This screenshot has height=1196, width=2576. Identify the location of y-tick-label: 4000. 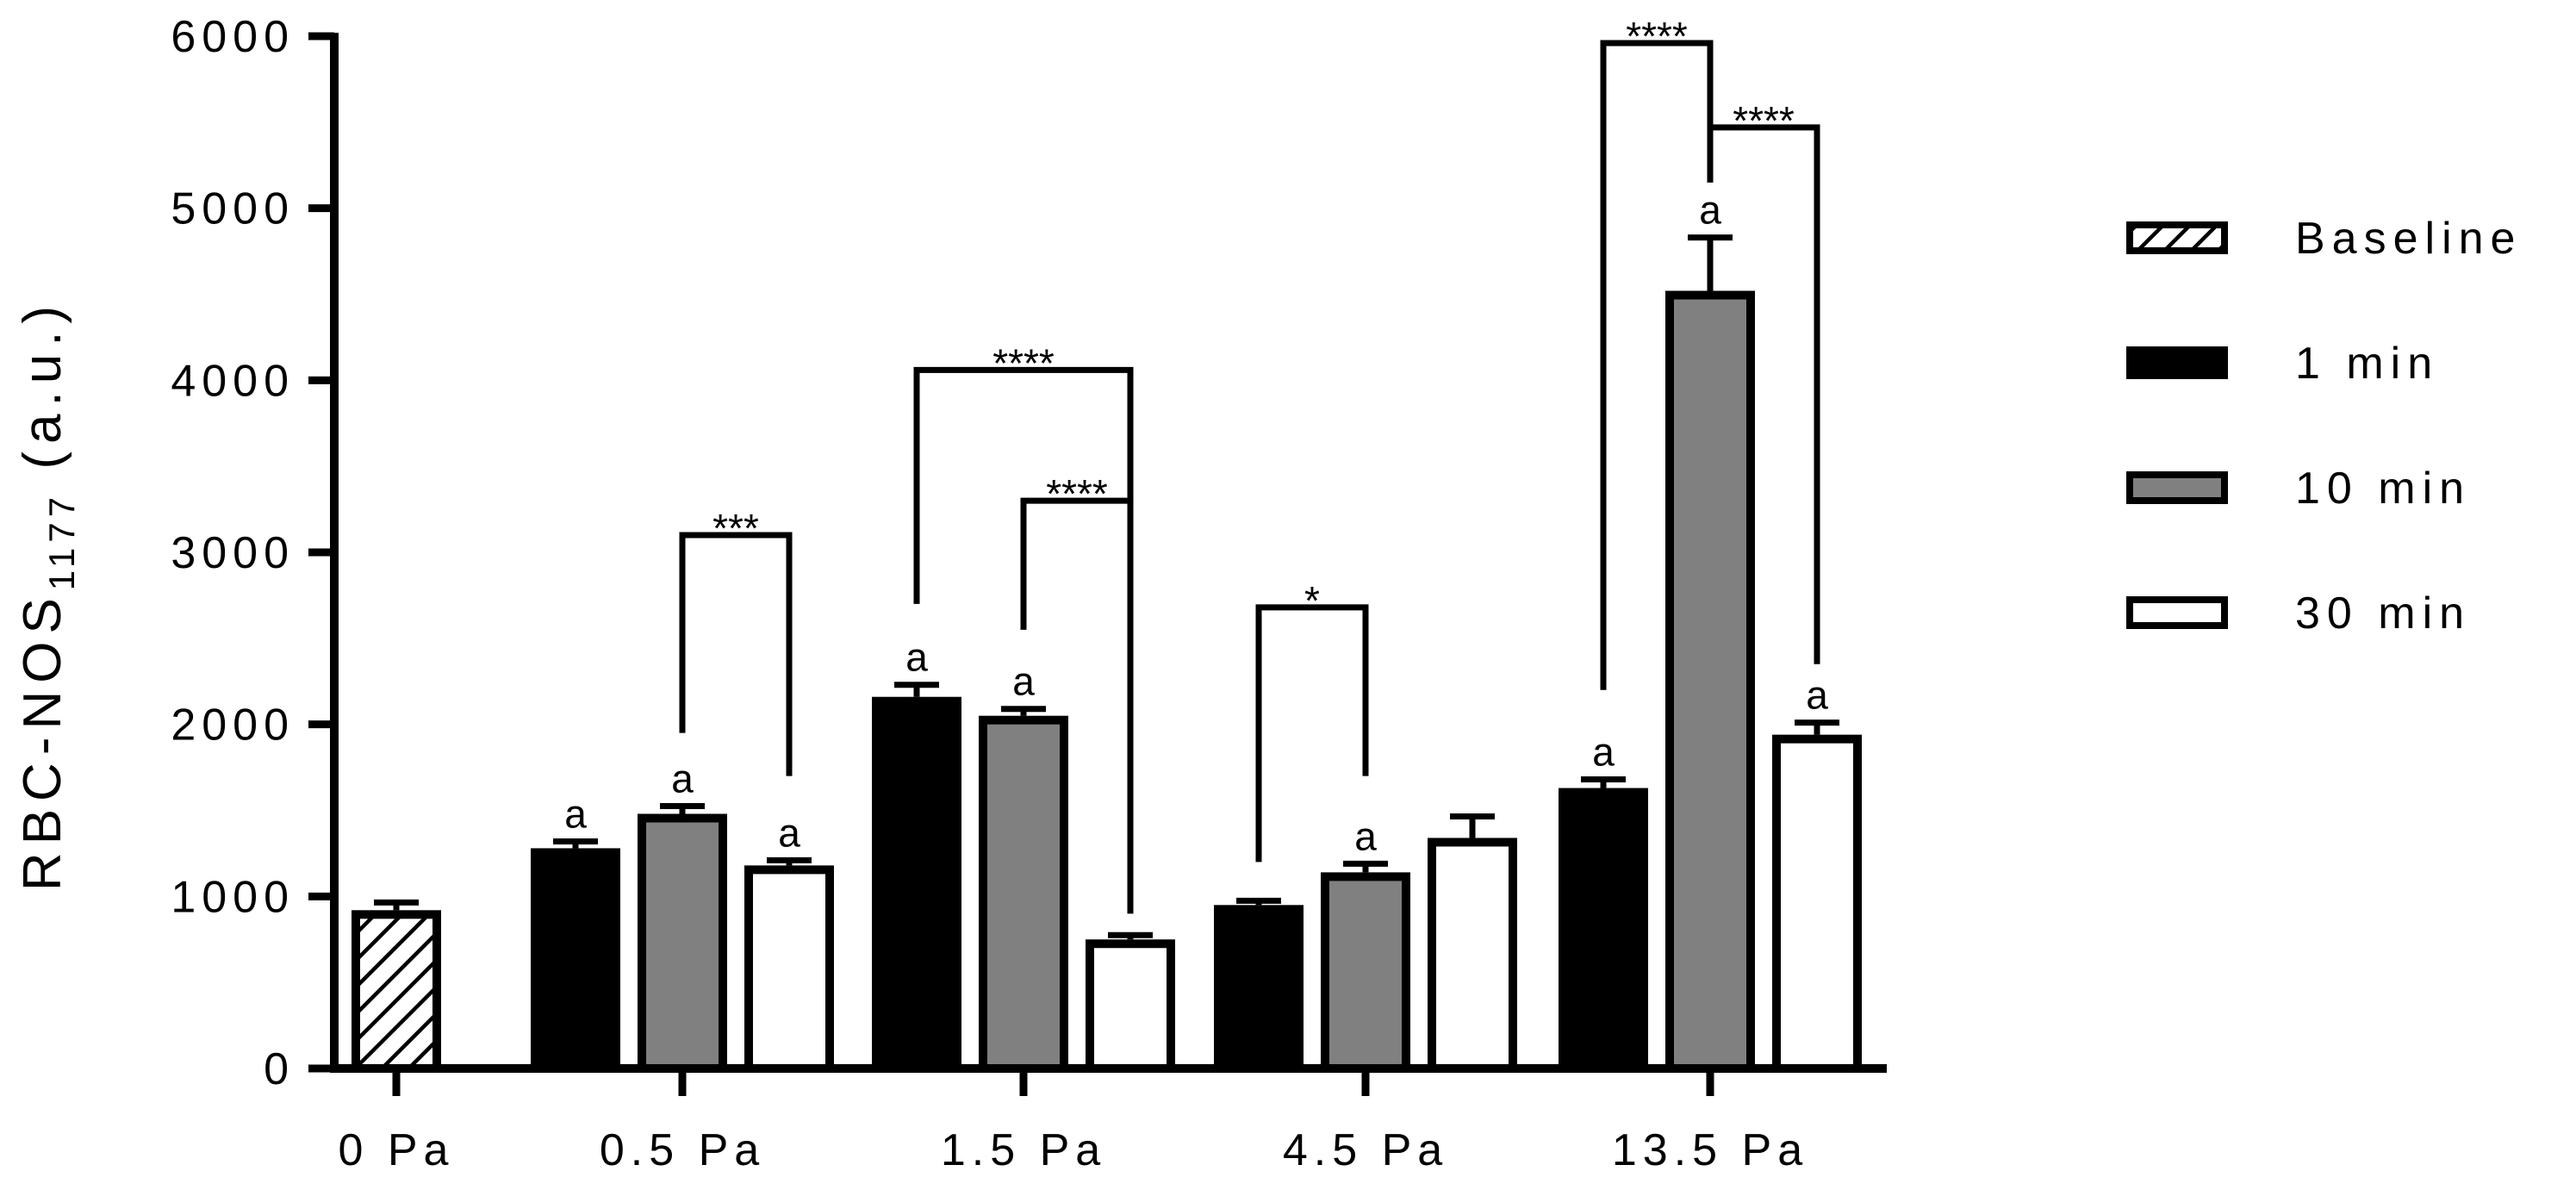
(233, 381).